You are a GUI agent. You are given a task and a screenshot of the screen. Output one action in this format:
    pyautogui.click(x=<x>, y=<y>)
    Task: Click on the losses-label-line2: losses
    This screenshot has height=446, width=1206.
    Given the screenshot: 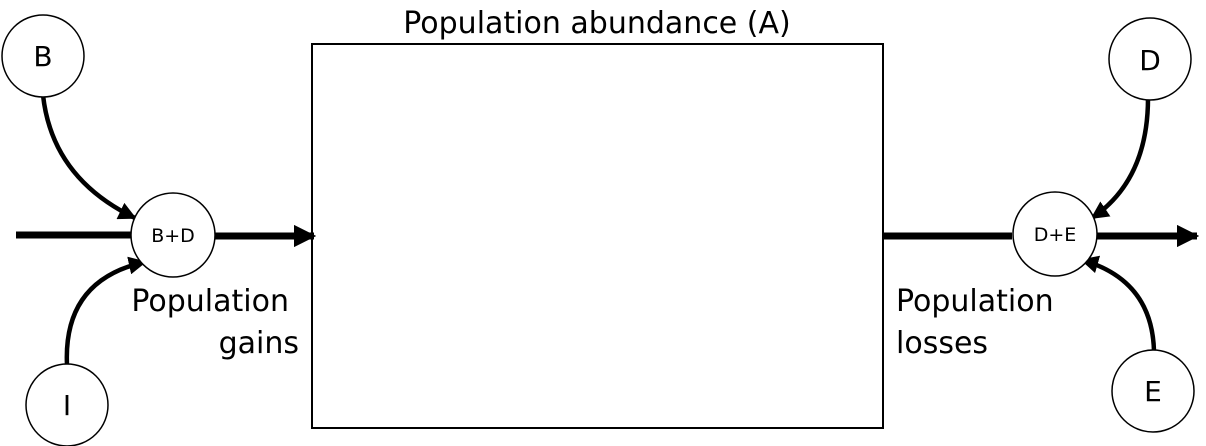 What is the action you would take?
    pyautogui.click(x=942, y=343)
    